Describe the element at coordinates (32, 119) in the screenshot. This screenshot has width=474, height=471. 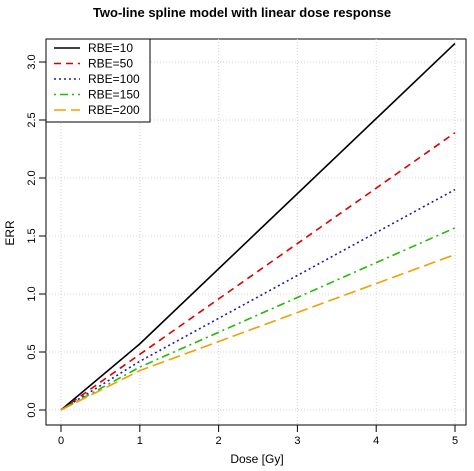
I see `y-tick-label: 2.5` at that location.